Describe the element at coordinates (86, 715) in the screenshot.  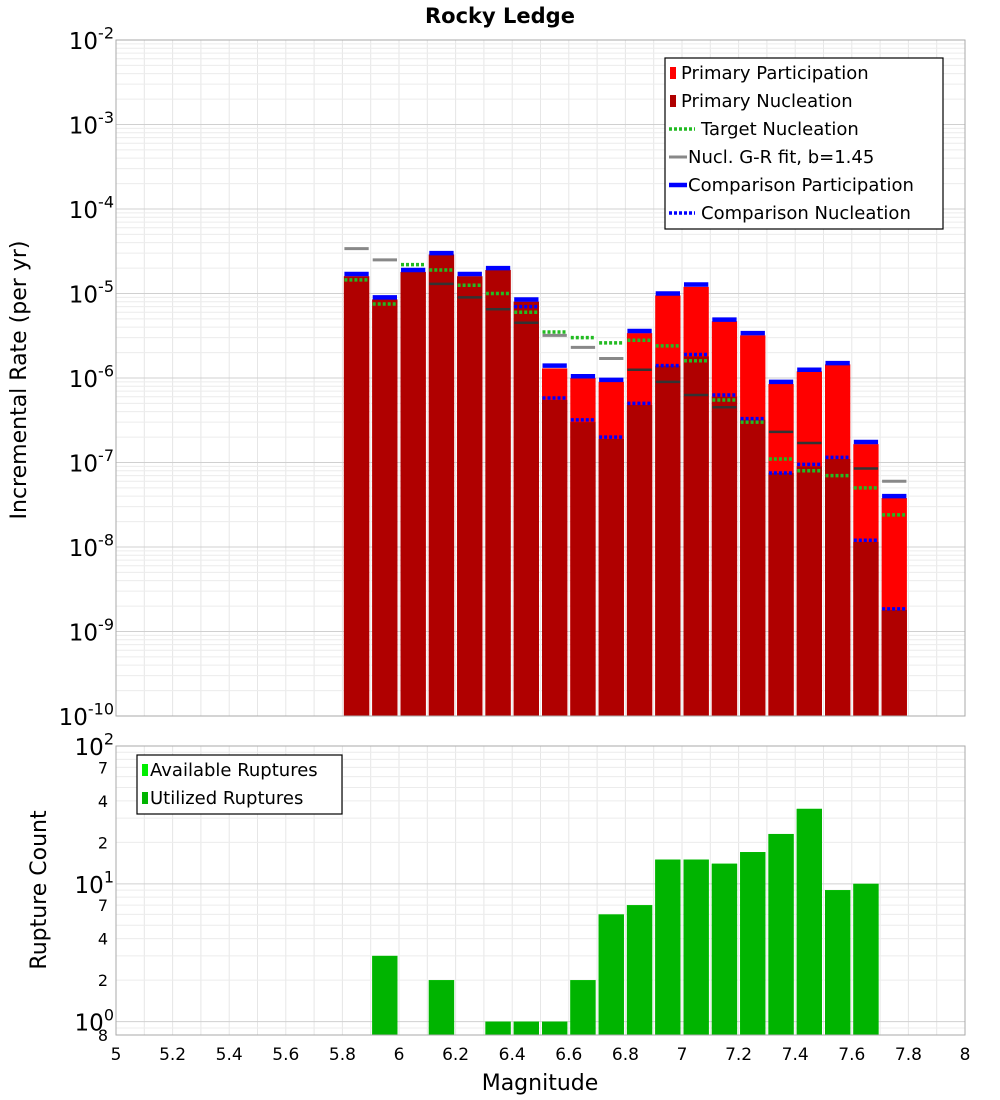
I see `top-y-tick-label: 10⁻¹⁰` at that location.